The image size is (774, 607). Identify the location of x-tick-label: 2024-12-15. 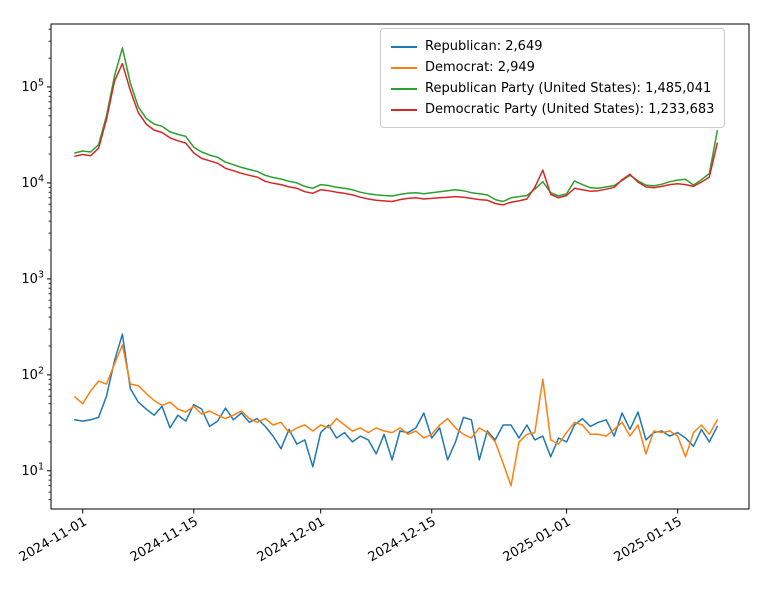
(402, 539).